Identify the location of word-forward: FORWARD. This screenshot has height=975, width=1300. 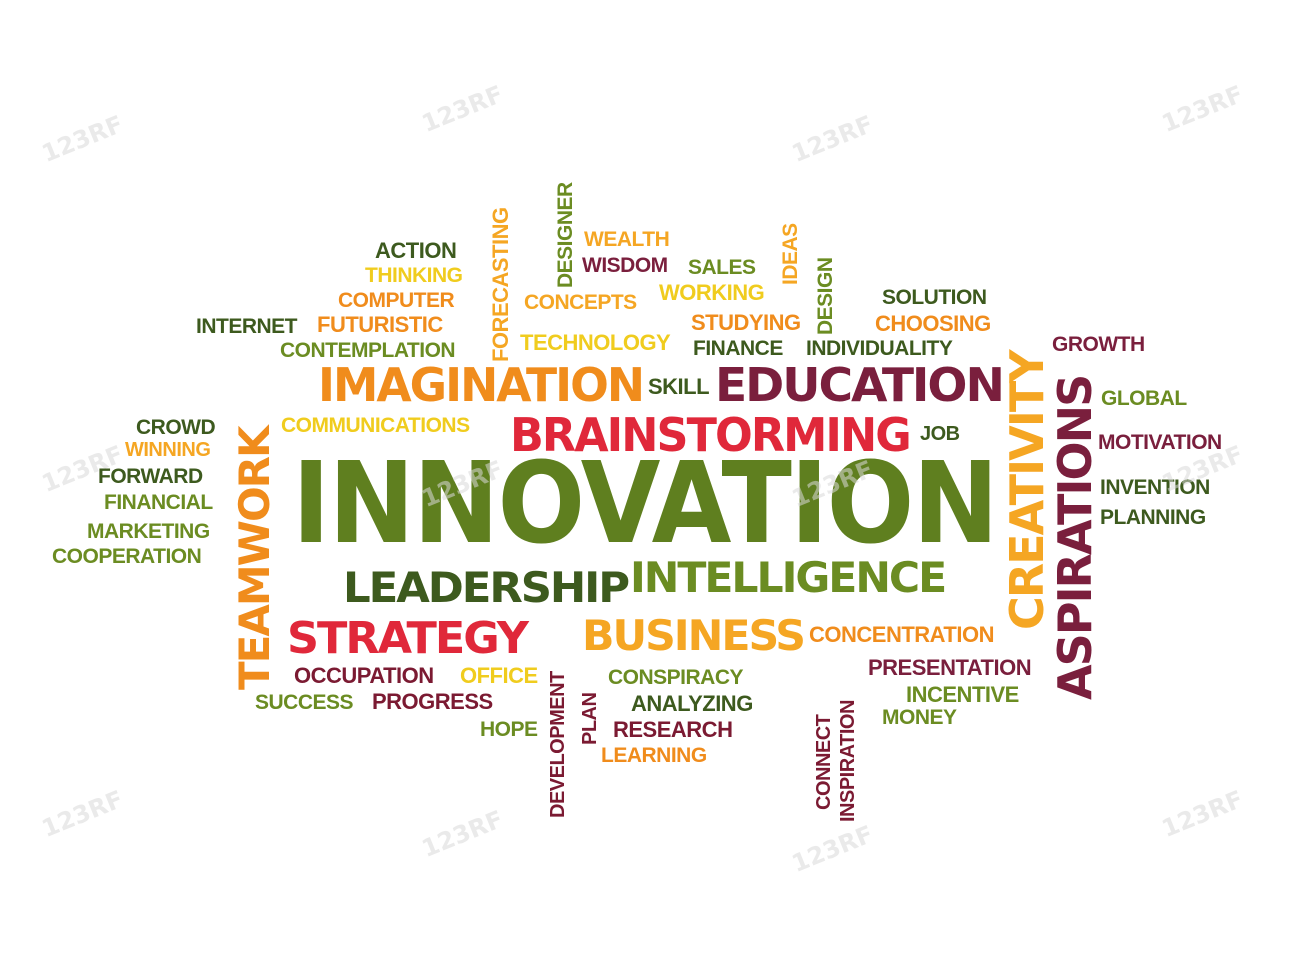
(150, 476).